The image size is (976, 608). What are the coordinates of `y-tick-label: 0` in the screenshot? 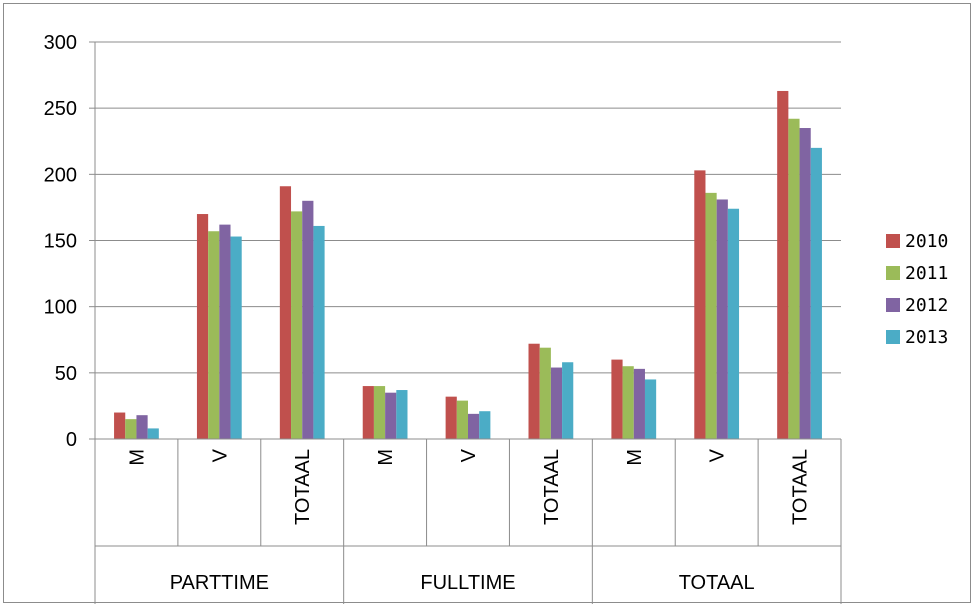 It's located at (71, 440).